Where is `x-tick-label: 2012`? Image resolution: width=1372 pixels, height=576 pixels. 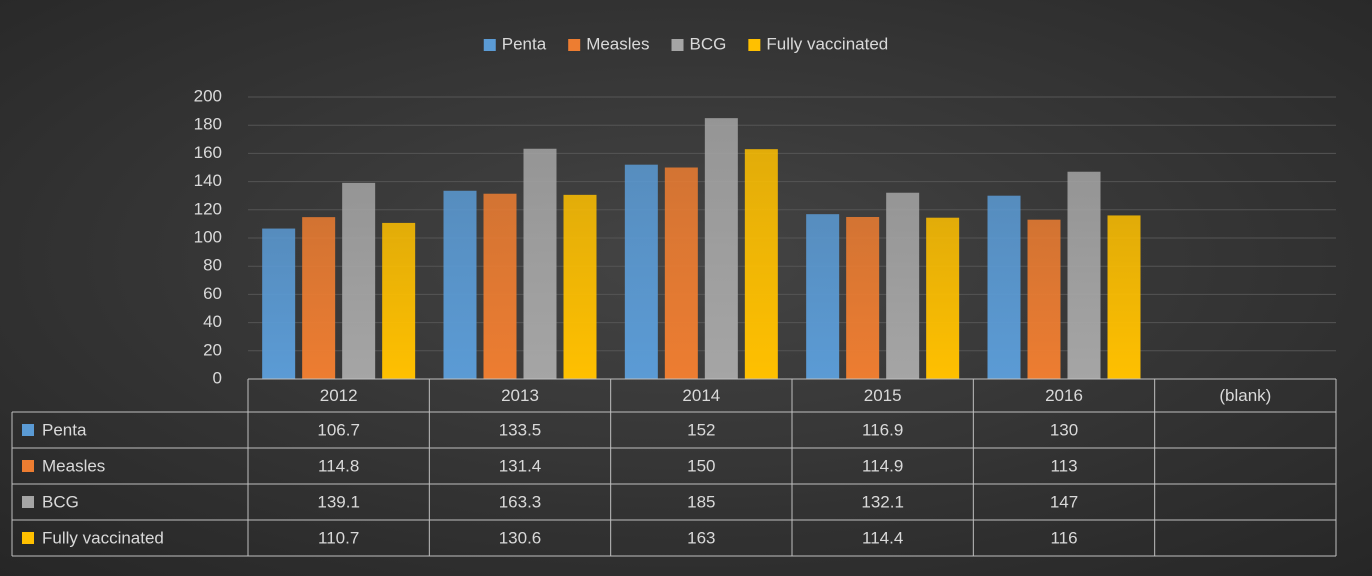 x-tick-label: 2012 is located at coordinates (339, 395).